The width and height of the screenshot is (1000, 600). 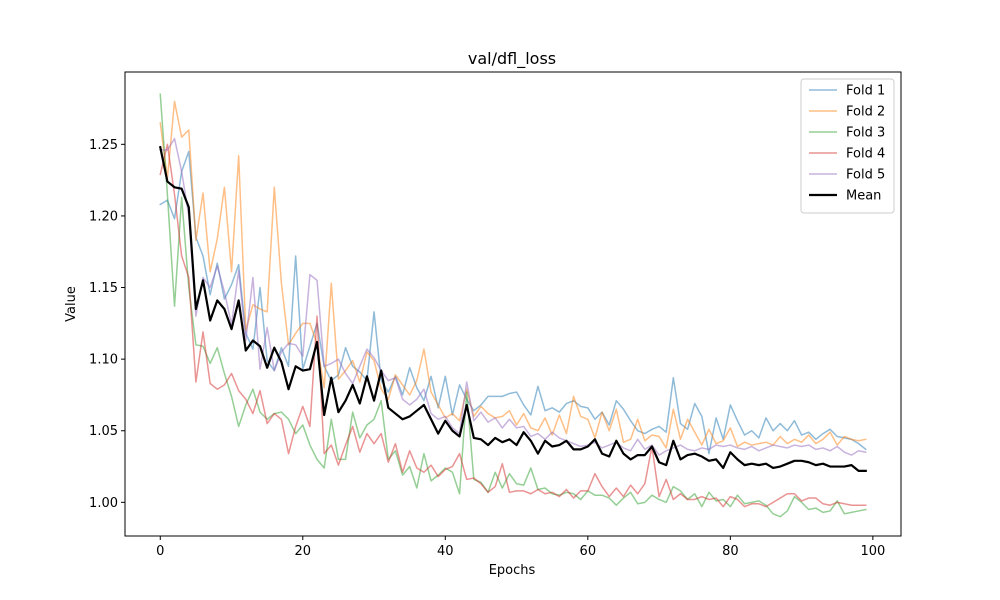 I want to click on x-axis: 0 20 40 60 80 100, so click(x=520, y=547).